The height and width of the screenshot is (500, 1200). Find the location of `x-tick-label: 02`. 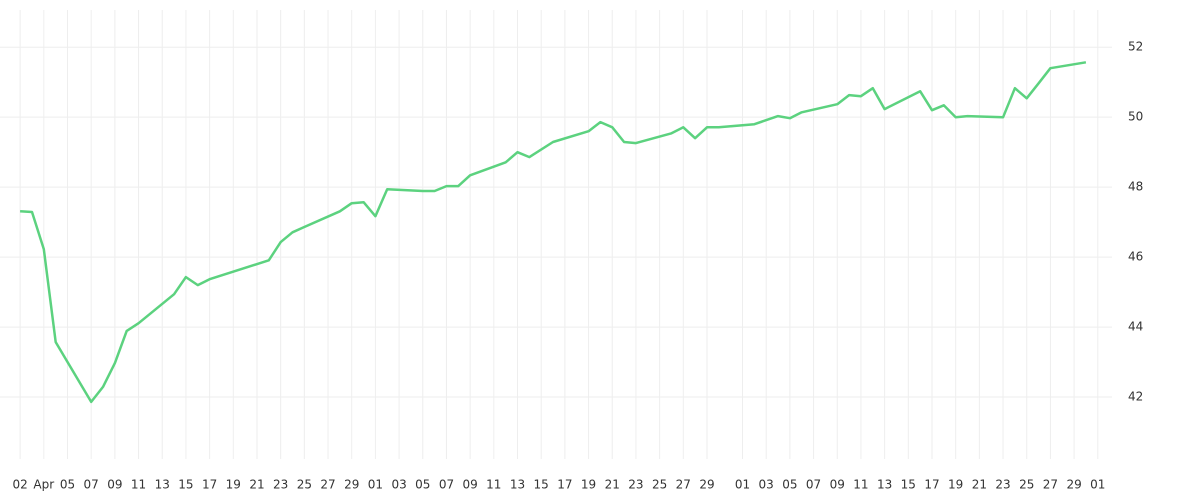

x-tick-label: 02 is located at coordinates (19, 485).